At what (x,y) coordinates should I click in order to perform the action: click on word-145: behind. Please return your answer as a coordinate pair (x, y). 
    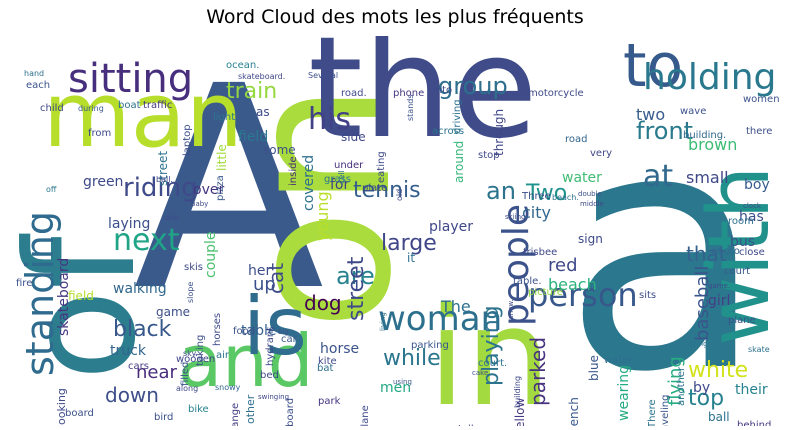
    Looking at the image, I should click on (754, 423).